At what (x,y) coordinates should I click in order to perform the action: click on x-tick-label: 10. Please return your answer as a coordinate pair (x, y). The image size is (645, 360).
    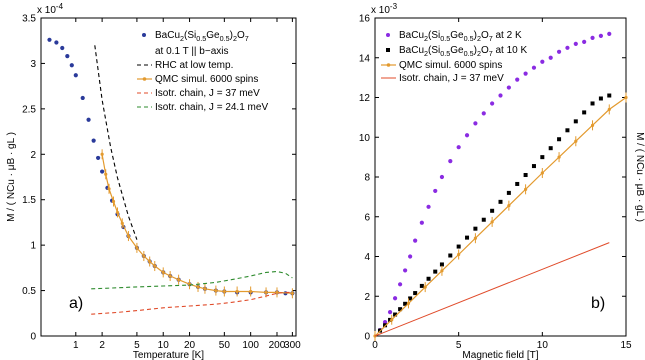
    Looking at the image, I should click on (543, 345).